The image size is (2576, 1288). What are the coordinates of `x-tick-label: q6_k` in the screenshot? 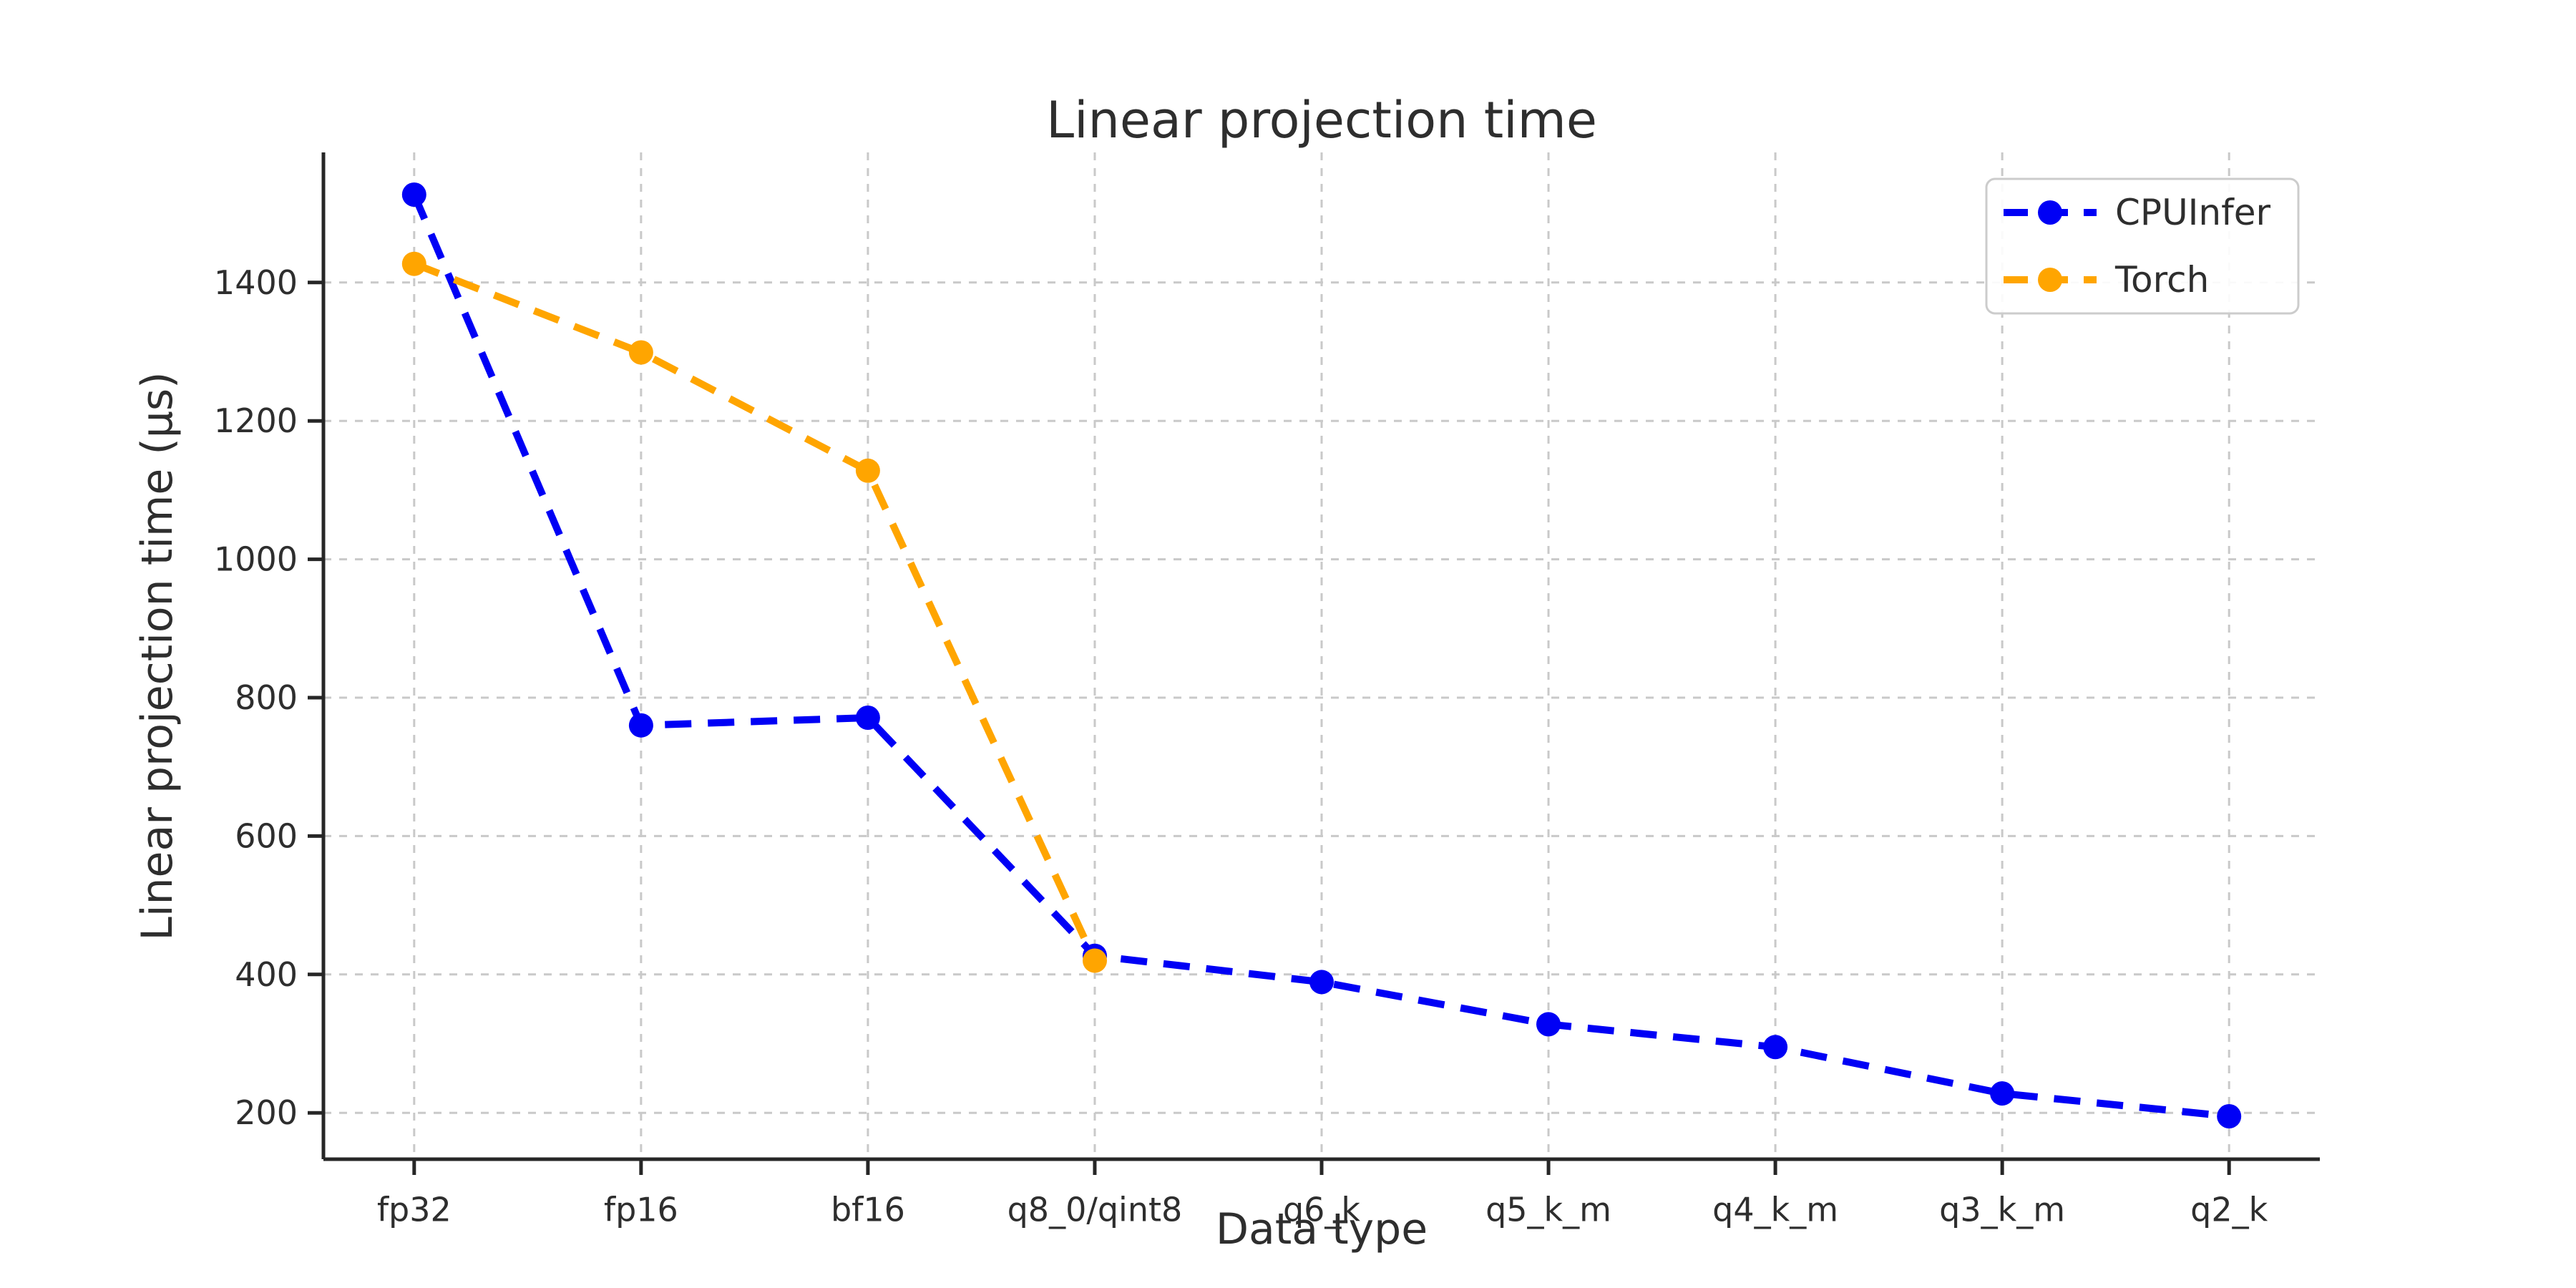 It's located at (1321, 1209).